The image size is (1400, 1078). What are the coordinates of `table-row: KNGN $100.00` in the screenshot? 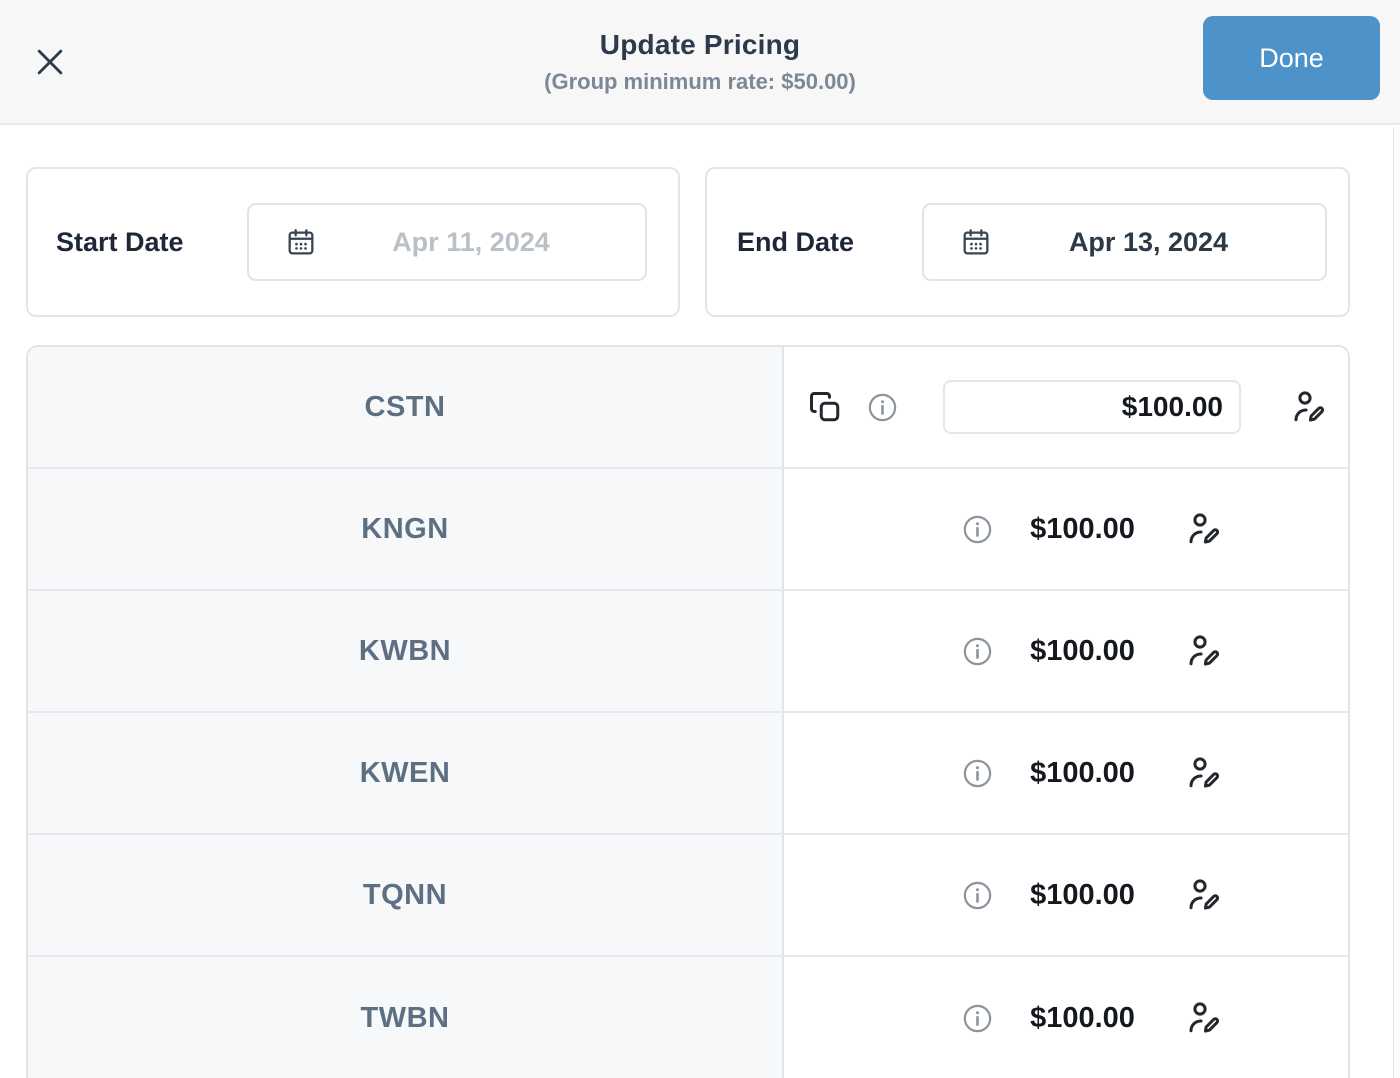 It's located at (688, 530).